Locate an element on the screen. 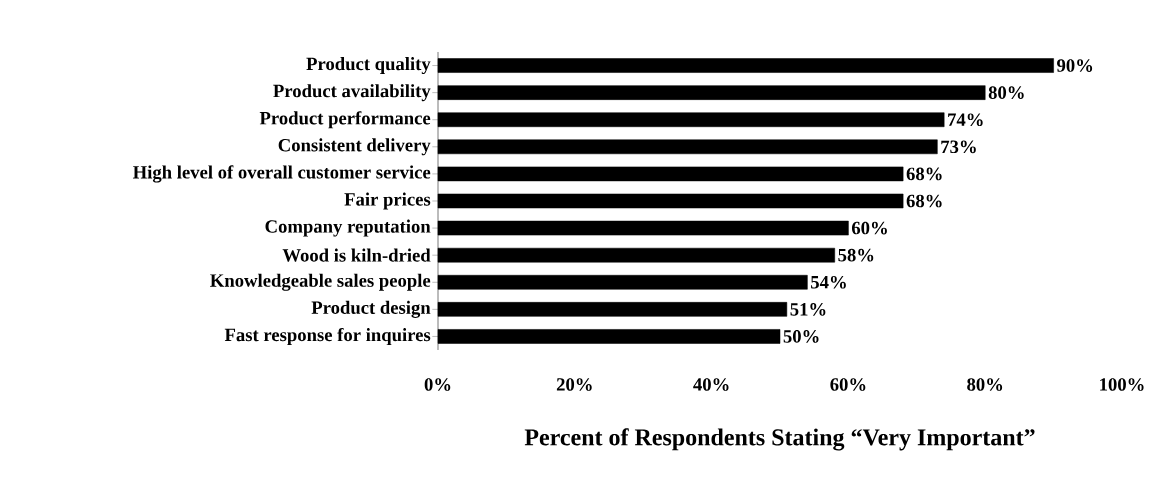 The width and height of the screenshot is (1168, 477). y-tick-label: Fast response for inquires is located at coordinates (327, 336).